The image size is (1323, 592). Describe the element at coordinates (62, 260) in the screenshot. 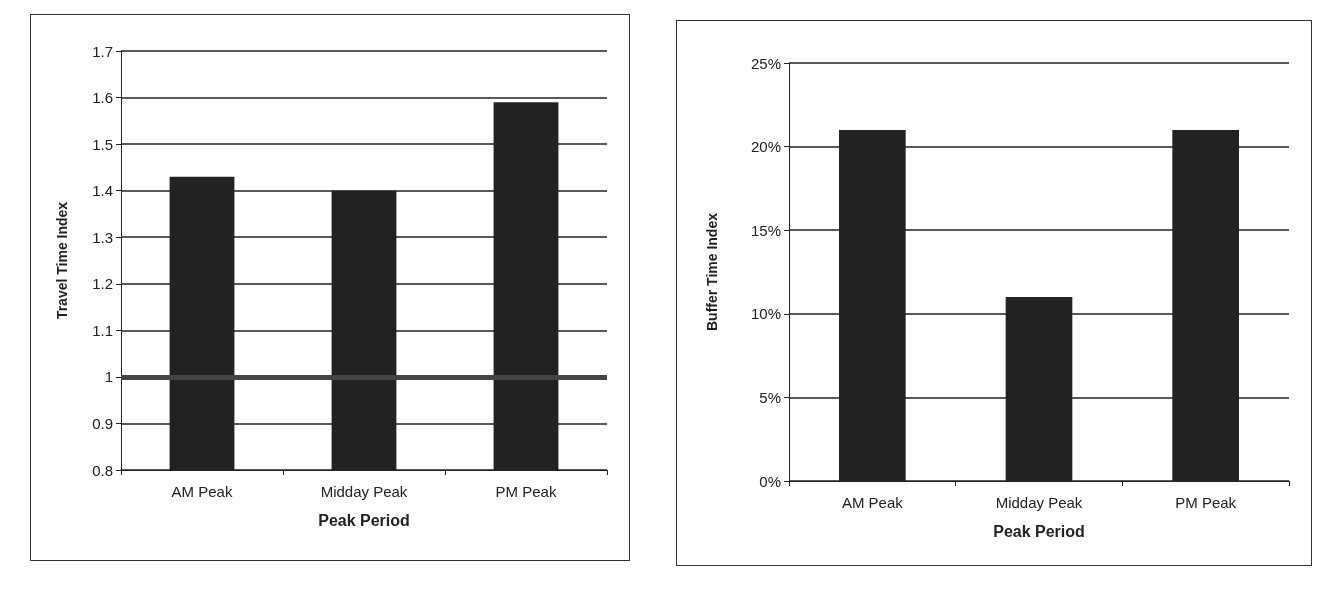

I see `y-axis-title: Travel Time Index` at that location.